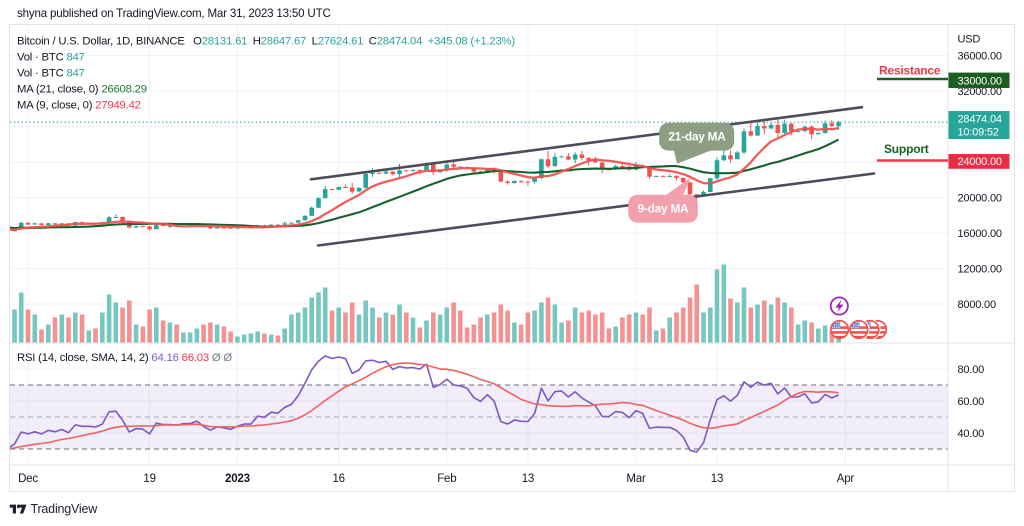 The image size is (1024, 526). I want to click on svg-text: 36000.00, so click(980, 56).